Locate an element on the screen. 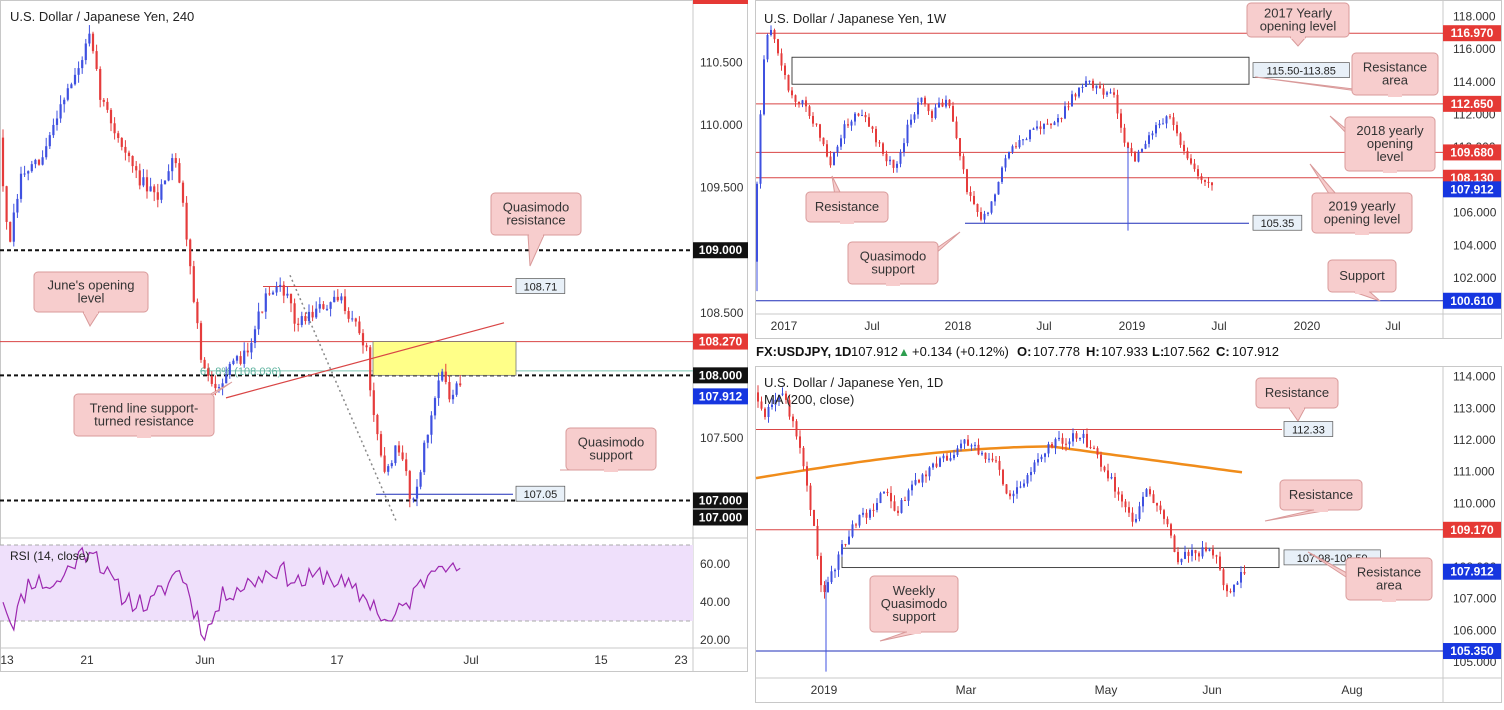  weekly-price-tick: 114.000 is located at coordinates (1474, 82).